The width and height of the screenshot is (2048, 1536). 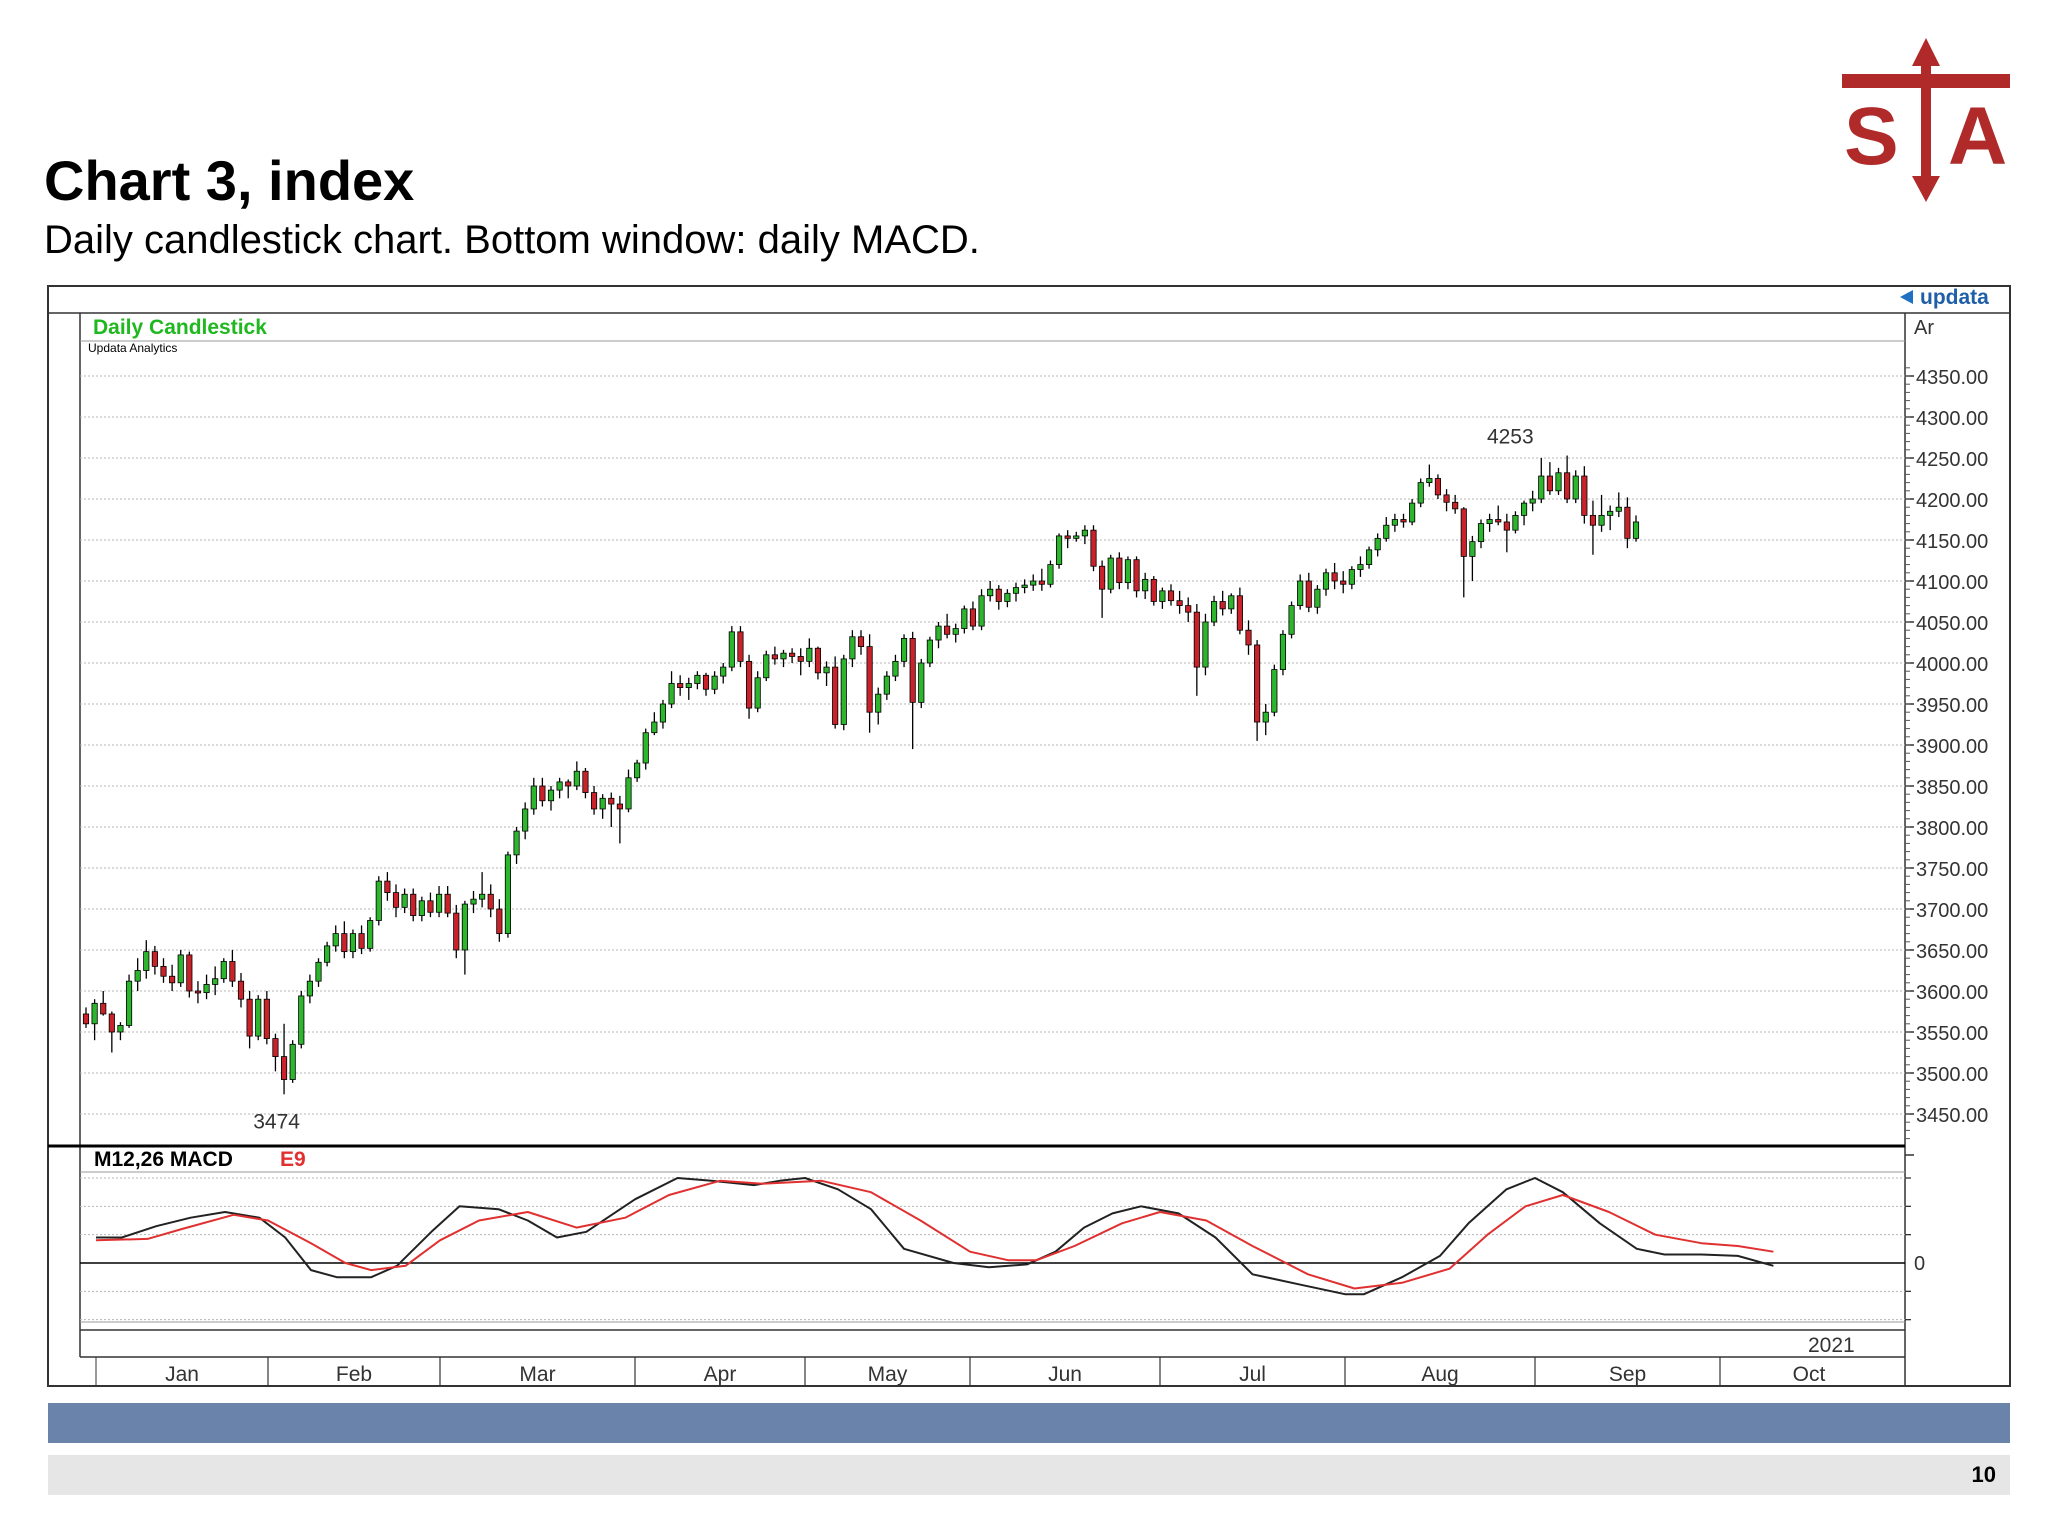 What do you see at coordinates (1029, 1475) in the screenshot?
I see `footer-bar` at bounding box center [1029, 1475].